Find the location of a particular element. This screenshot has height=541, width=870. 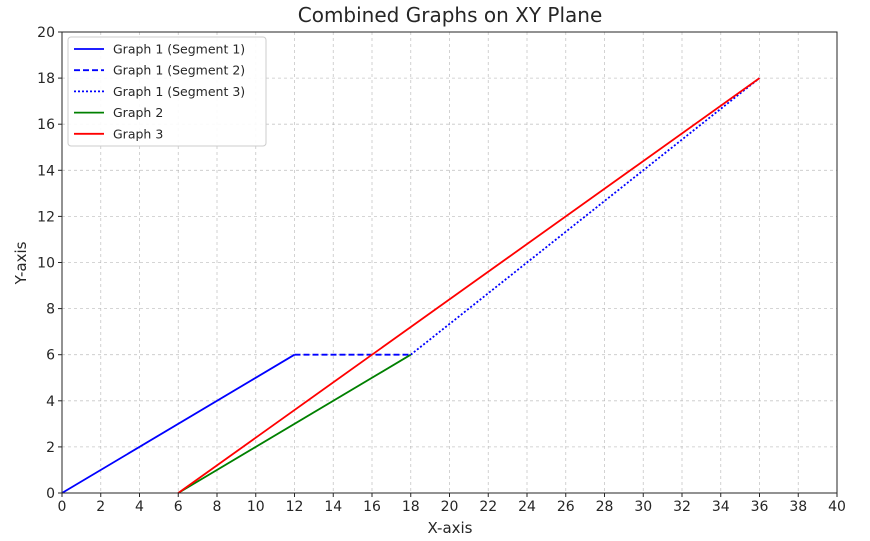

x-tick-label: 6 is located at coordinates (178, 507).